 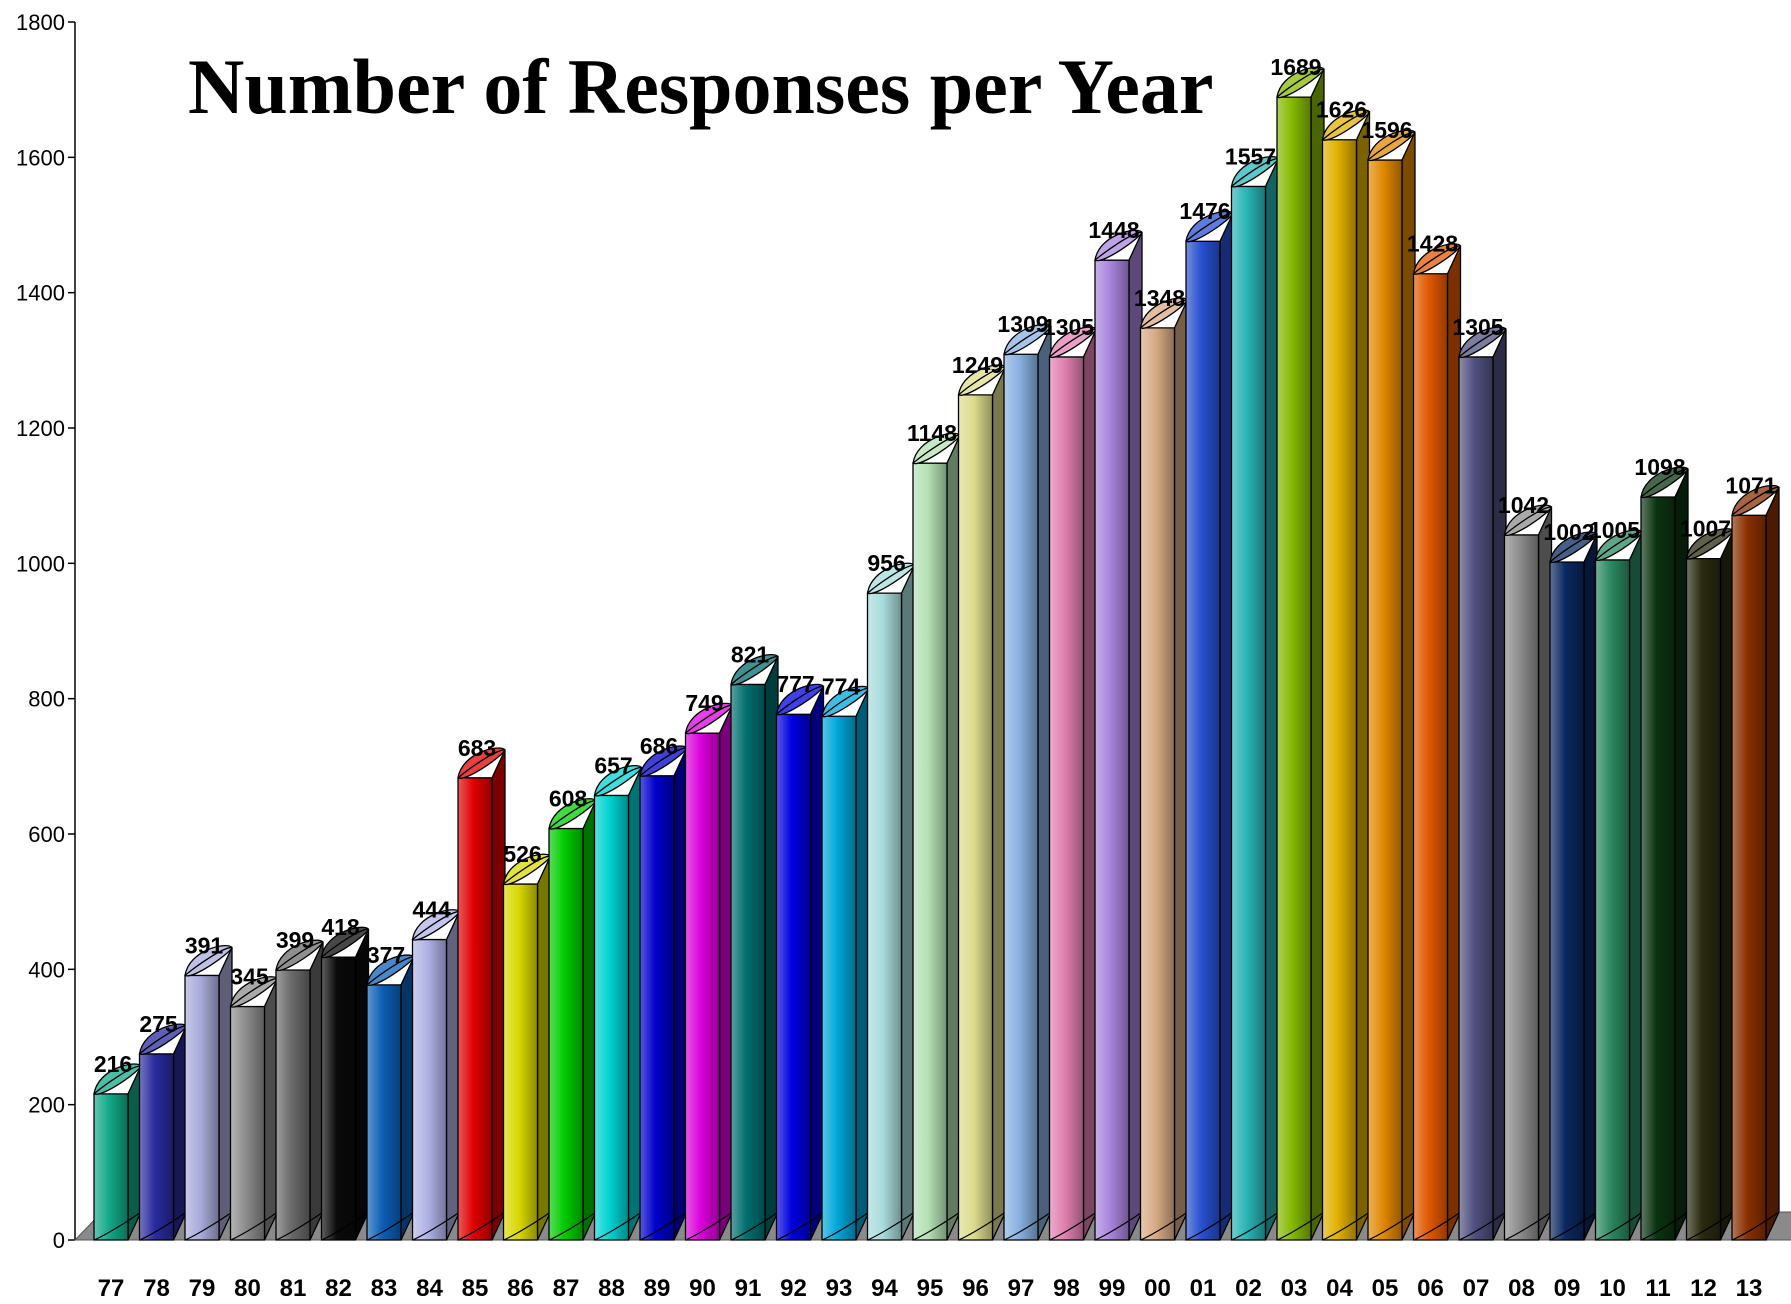 What do you see at coordinates (113, 1064) in the screenshot?
I see `data-label-77: 216` at bounding box center [113, 1064].